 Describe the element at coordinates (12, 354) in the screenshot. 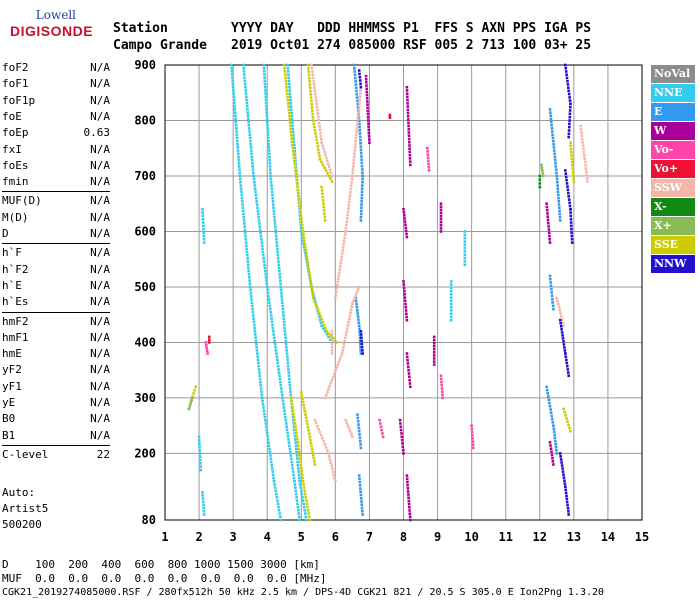

I see `param-name: hmE` at that location.